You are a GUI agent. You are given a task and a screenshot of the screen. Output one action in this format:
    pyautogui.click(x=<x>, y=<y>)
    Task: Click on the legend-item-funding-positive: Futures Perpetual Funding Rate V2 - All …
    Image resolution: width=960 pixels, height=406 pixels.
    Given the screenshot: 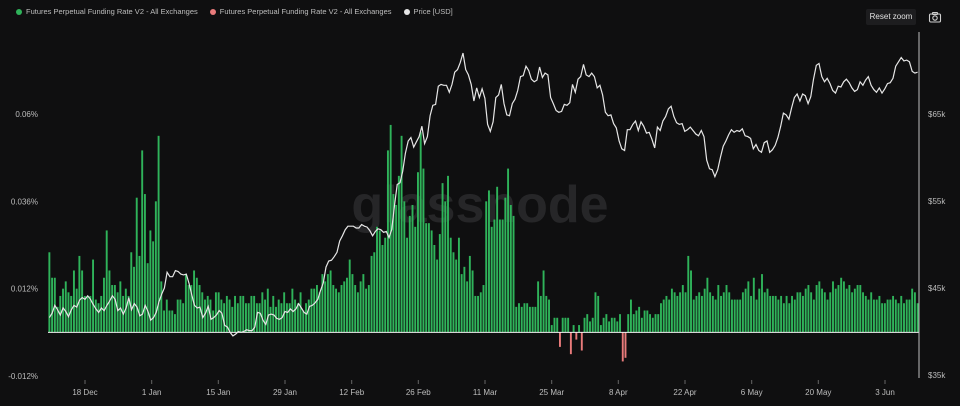 What is the action you would take?
    pyautogui.click(x=107, y=11)
    